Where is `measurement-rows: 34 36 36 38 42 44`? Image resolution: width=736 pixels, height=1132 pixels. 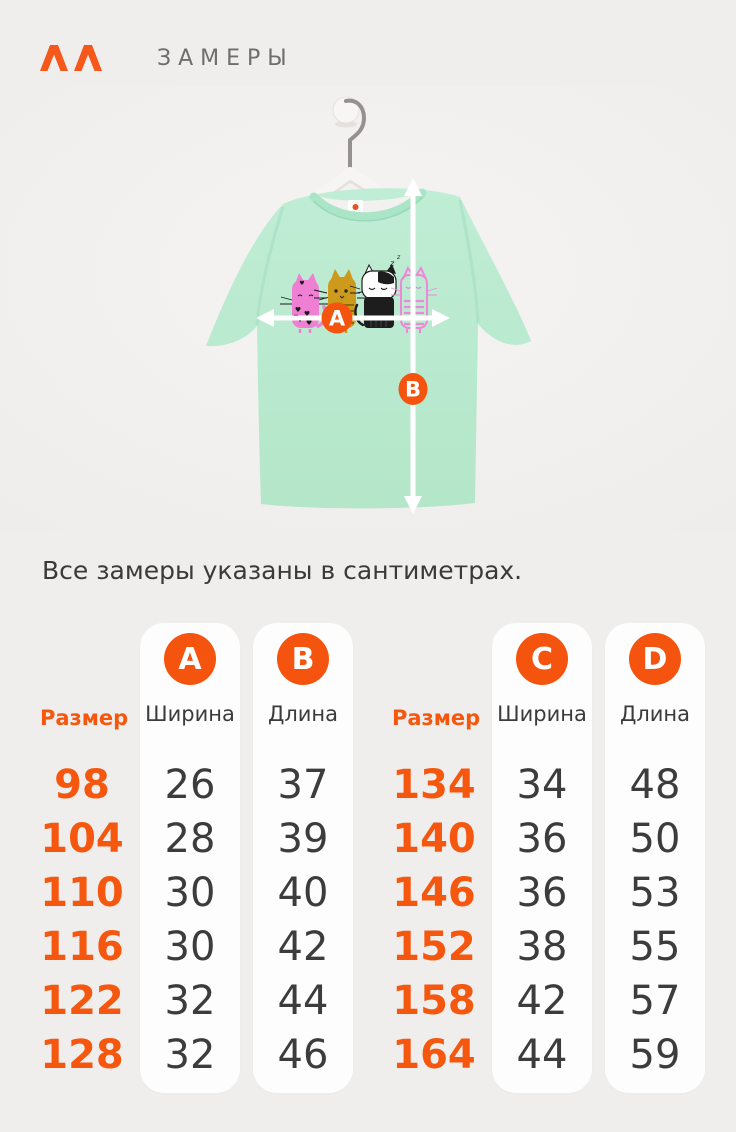
measurement-rows: 34 36 36 38 42 44 is located at coordinates (542, 920).